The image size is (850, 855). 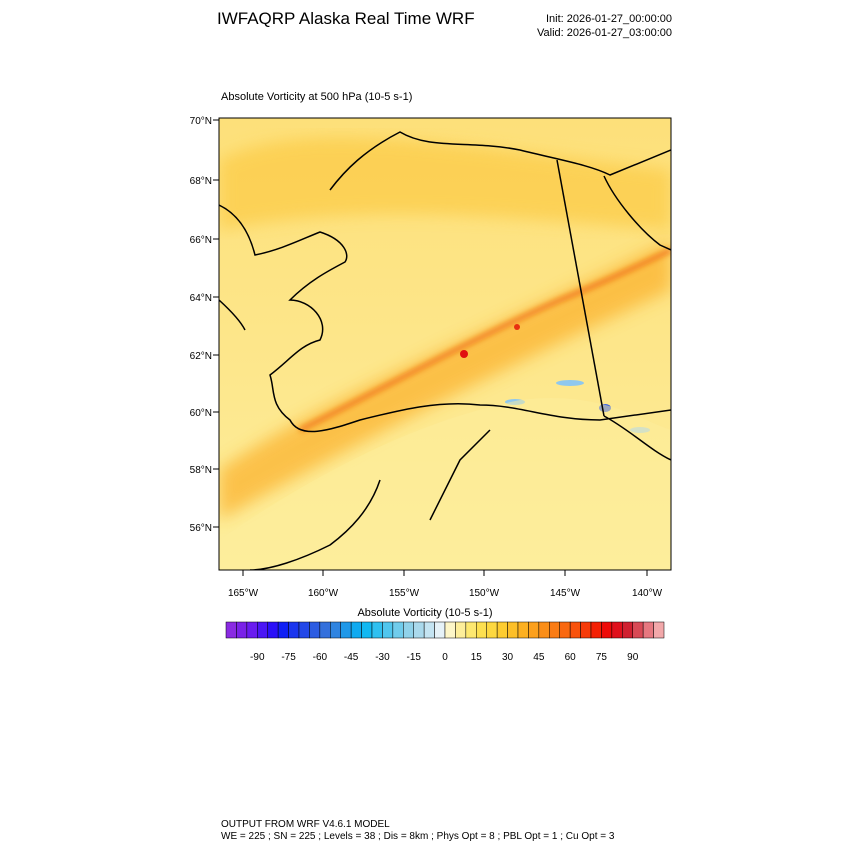 What do you see at coordinates (424, 613) in the screenshot?
I see `colorbar-title: Absolute Vorticity (10-5 s-1)` at bounding box center [424, 613].